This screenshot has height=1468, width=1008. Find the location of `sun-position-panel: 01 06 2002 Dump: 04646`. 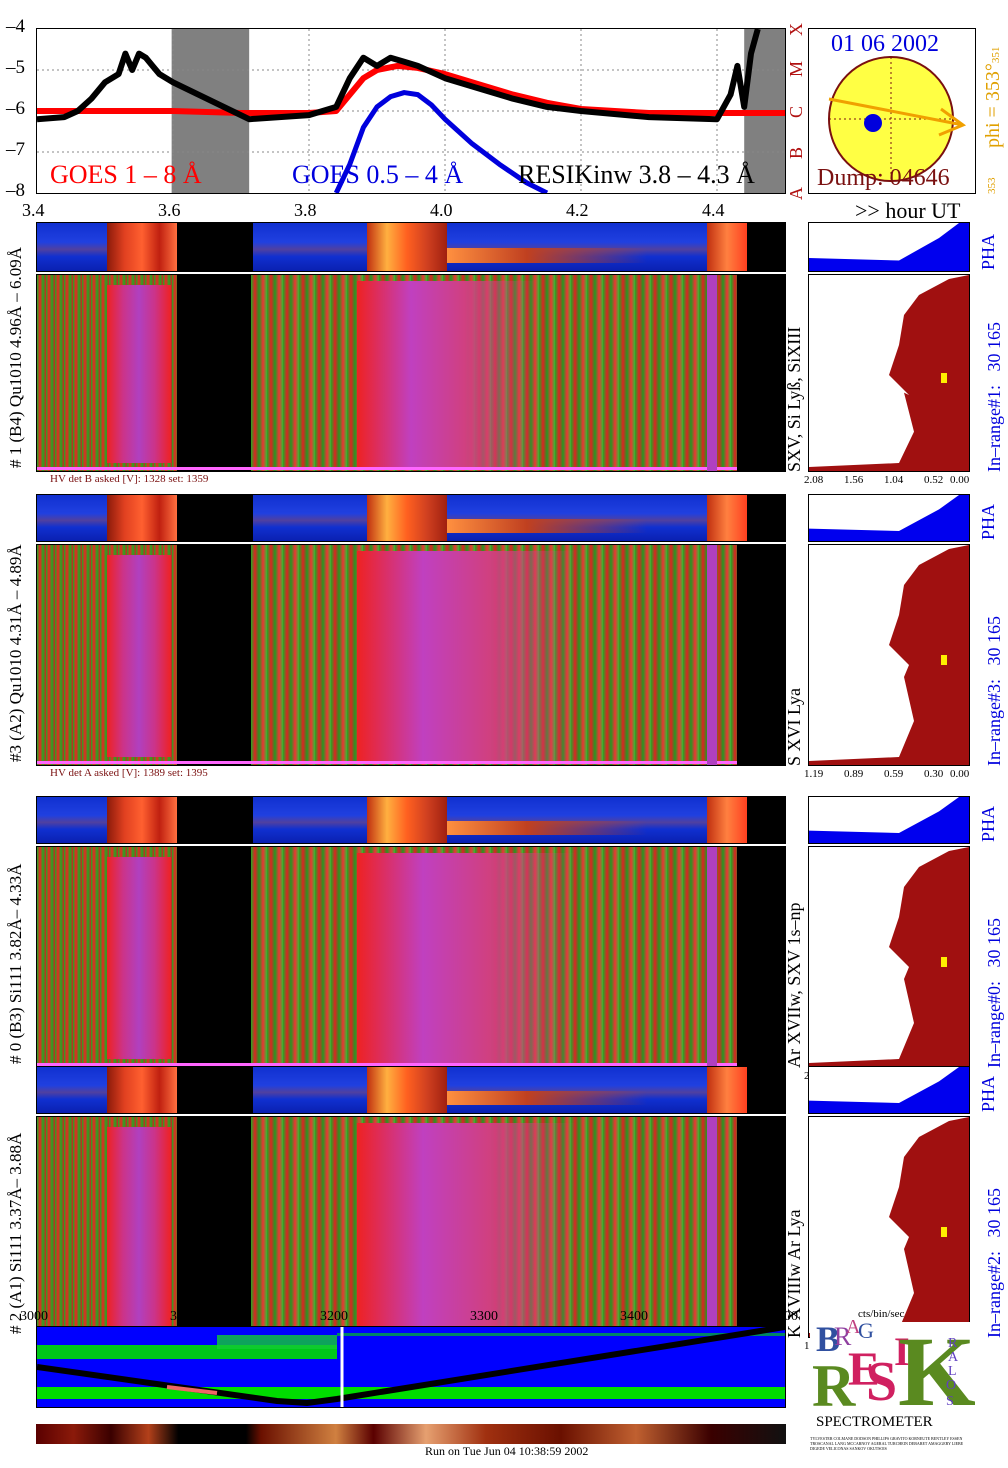

sun-position-panel: 01 06 2002 Dump: 04646 is located at coordinates (892, 111).